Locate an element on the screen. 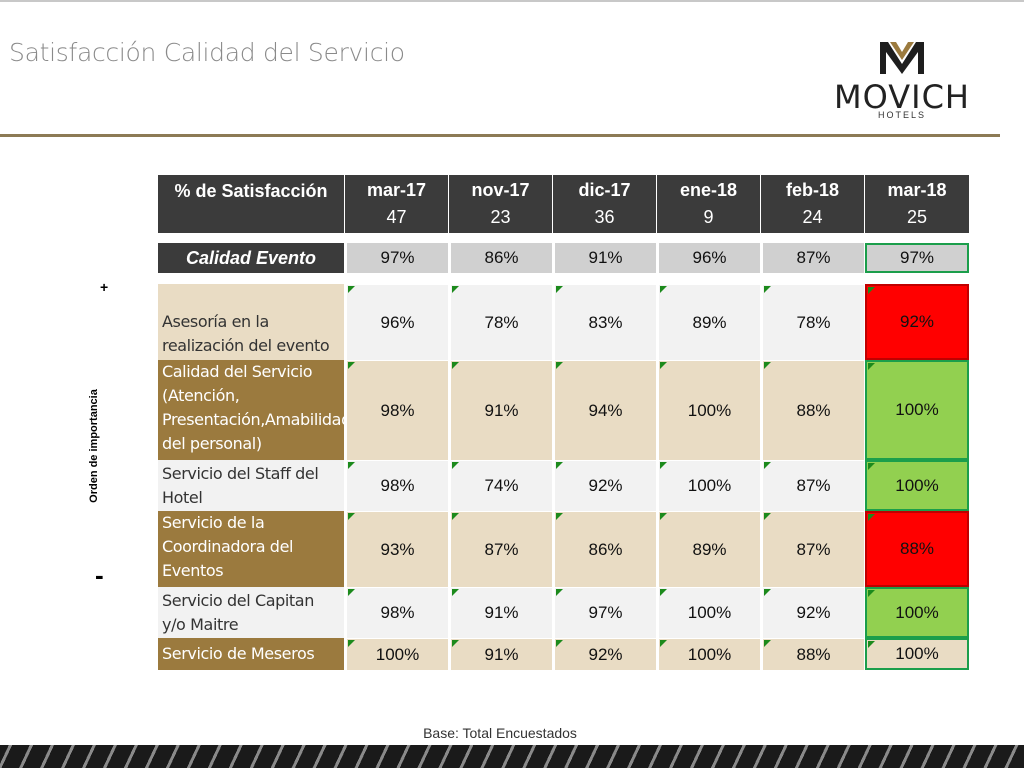 The width and height of the screenshot is (1024, 768). header-period-cell: nov-17 23 is located at coordinates (500, 204).